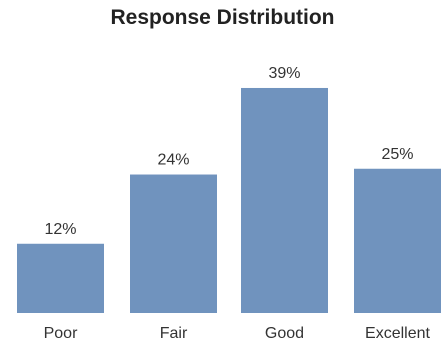  I want to click on x-tick-label-poor: Poor, so click(61, 333).